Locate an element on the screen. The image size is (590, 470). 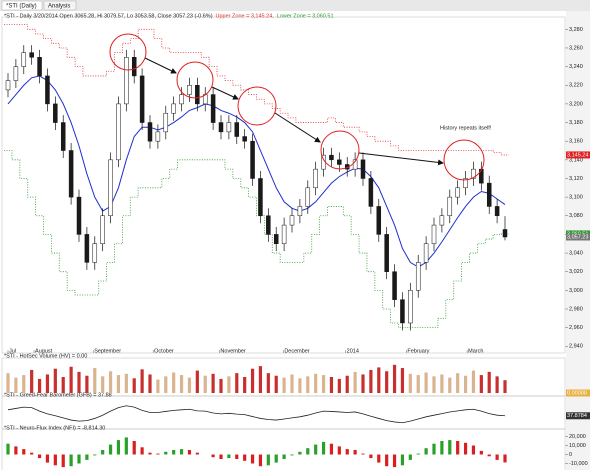
lower-zone-header: Lower Zone = 3,060.51 is located at coordinates (305, 16).